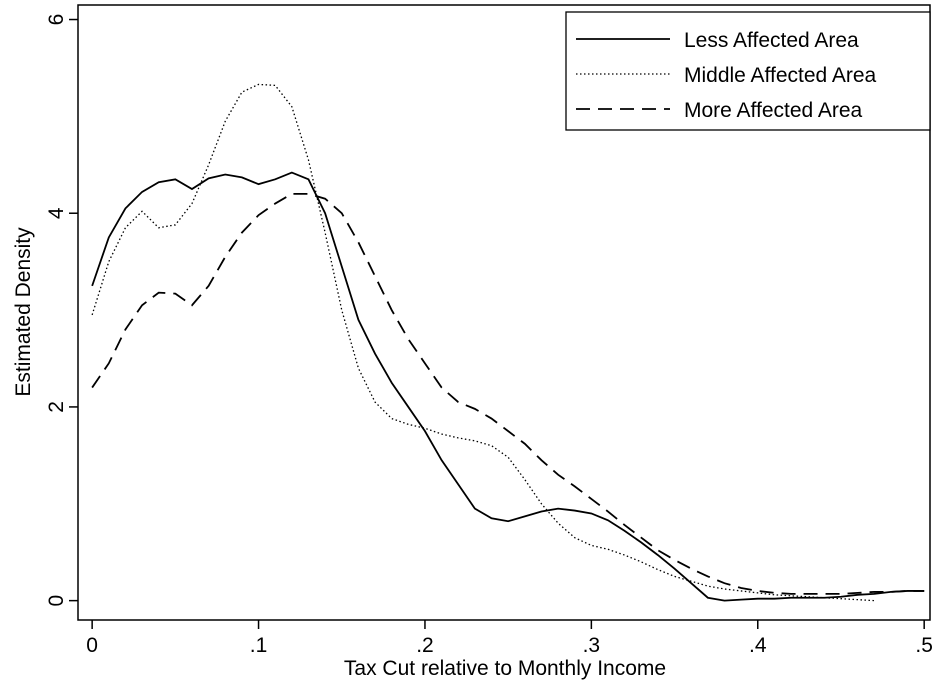 The width and height of the screenshot is (934, 694). What do you see at coordinates (758, 645) in the screenshot?
I see `x-tick-label: .4` at bounding box center [758, 645].